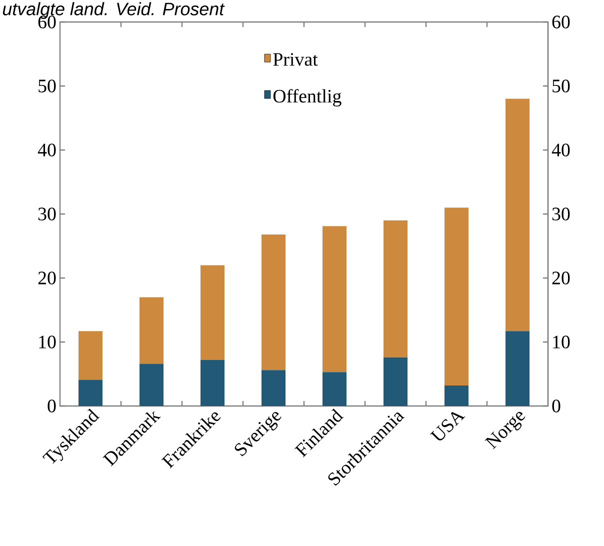 This screenshot has height=546, width=604. What do you see at coordinates (561, 278) in the screenshot?
I see `y2-tick-label: 20` at bounding box center [561, 278].